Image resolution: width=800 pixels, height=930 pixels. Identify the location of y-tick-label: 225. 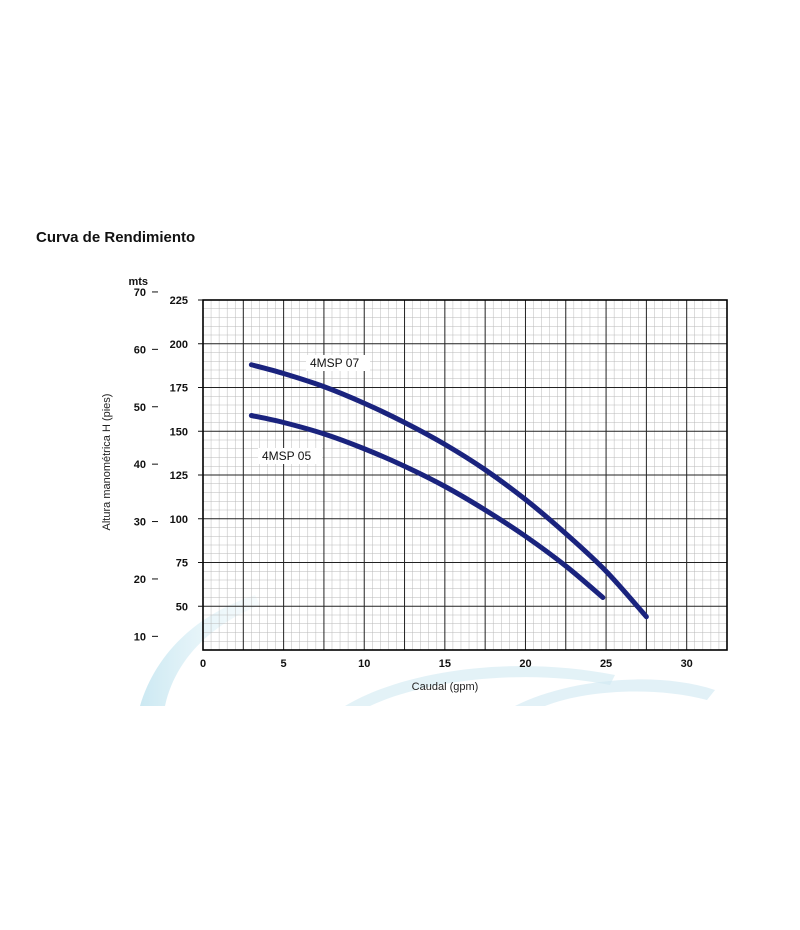
(179, 301).